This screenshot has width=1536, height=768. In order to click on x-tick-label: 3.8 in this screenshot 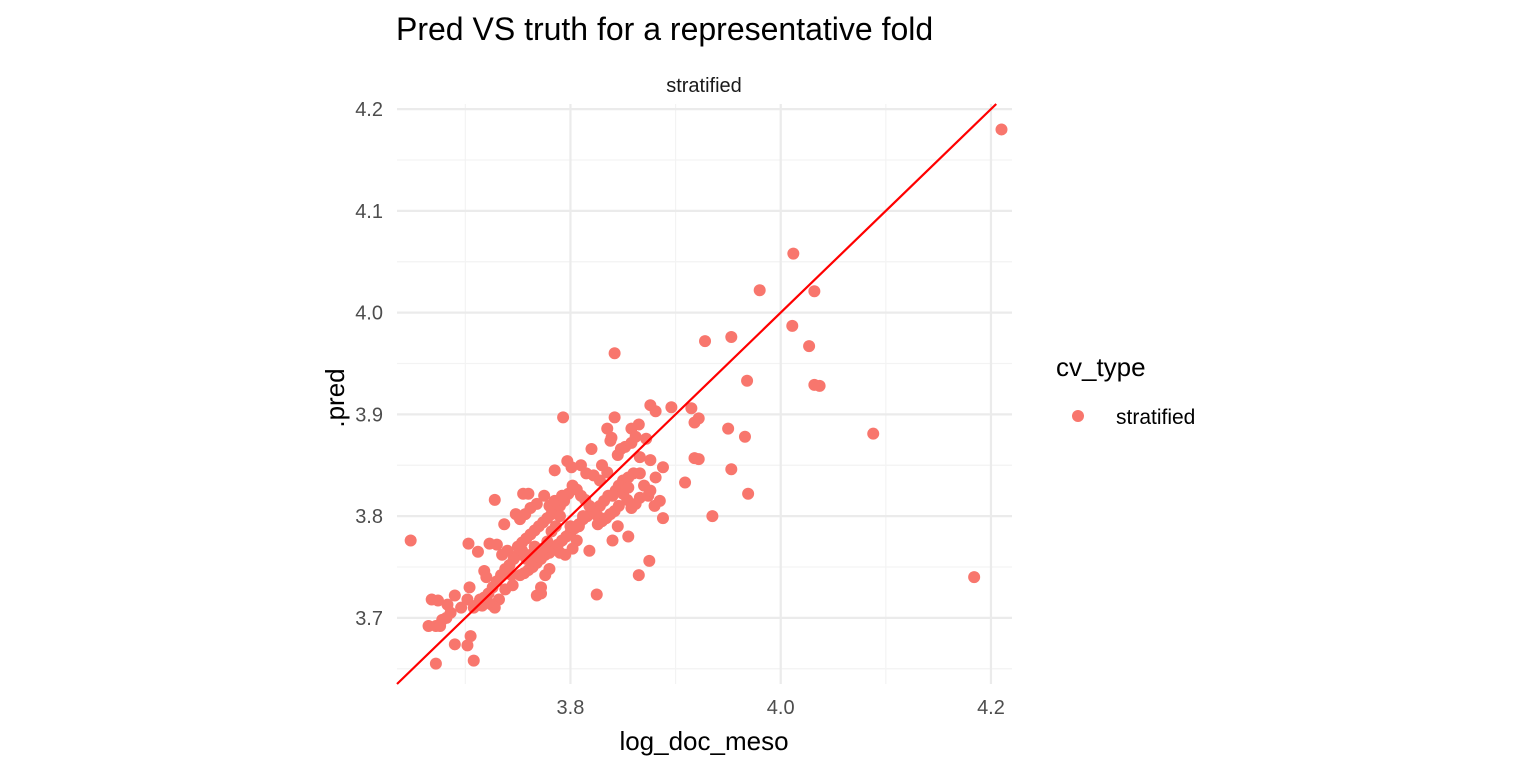, I will do `click(571, 708)`.